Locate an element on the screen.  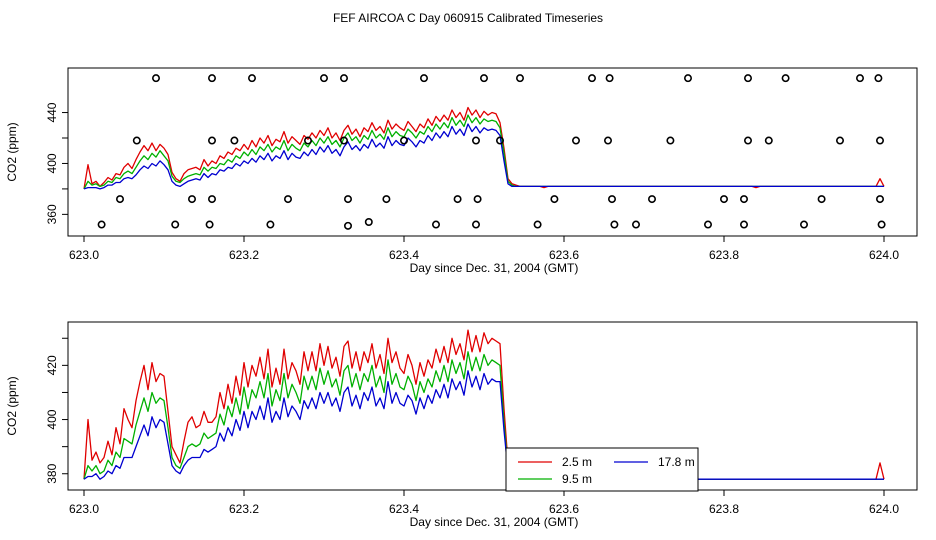
legend-label: 17.8 m is located at coordinates (676, 462).